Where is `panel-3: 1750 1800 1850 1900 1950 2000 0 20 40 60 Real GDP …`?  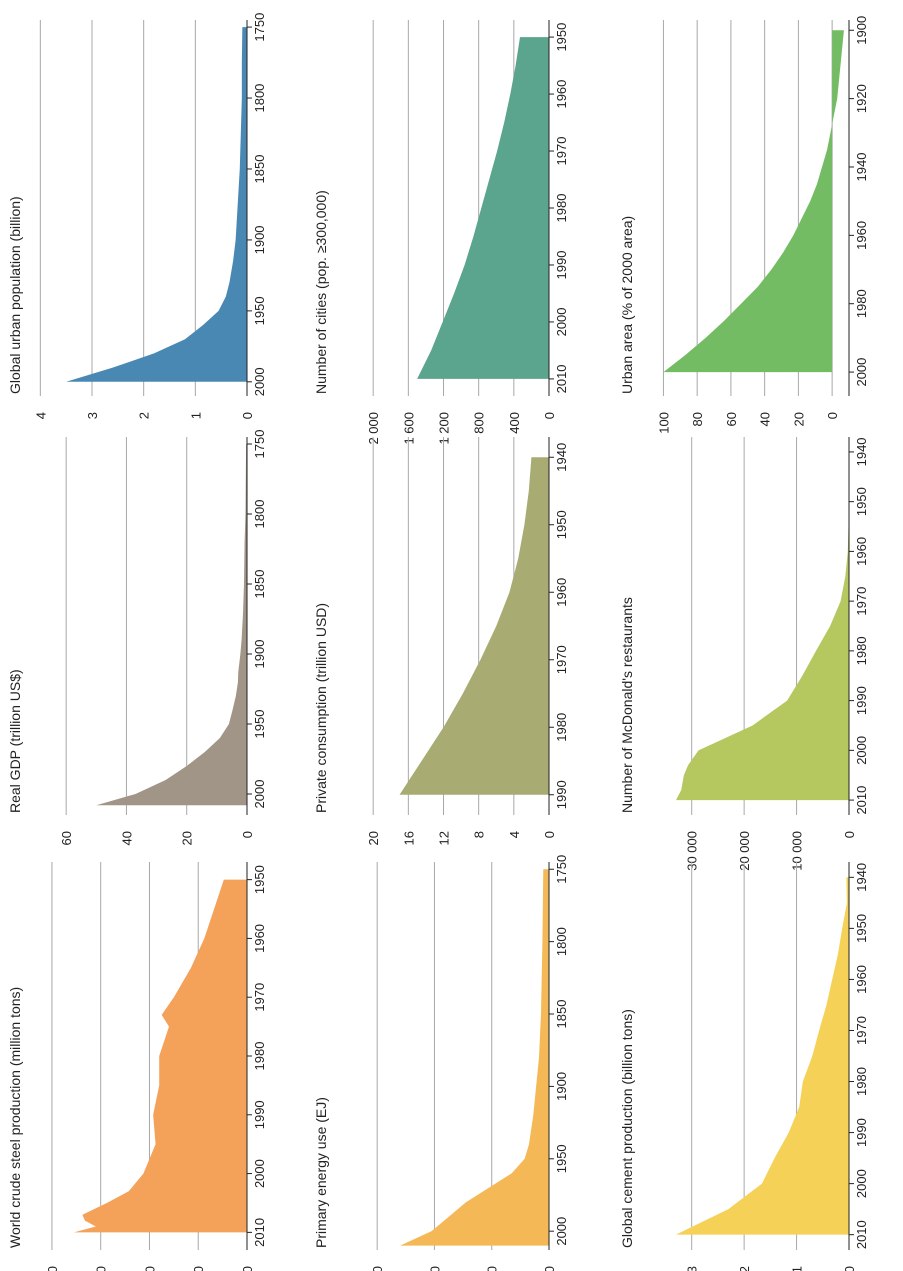
panel-3: 1750 1800 1850 1900 1950 2000 0 20 40 60 Real GDP … is located at coordinates (137, 638).